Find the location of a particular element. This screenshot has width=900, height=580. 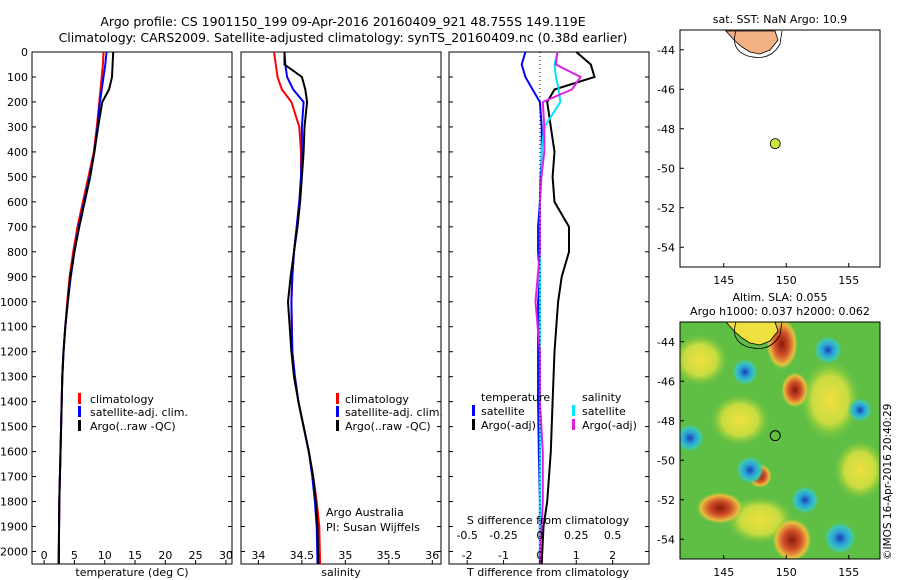

sla-map-title-line1: Altim. SLA: 0.055 is located at coordinates (779, 297).